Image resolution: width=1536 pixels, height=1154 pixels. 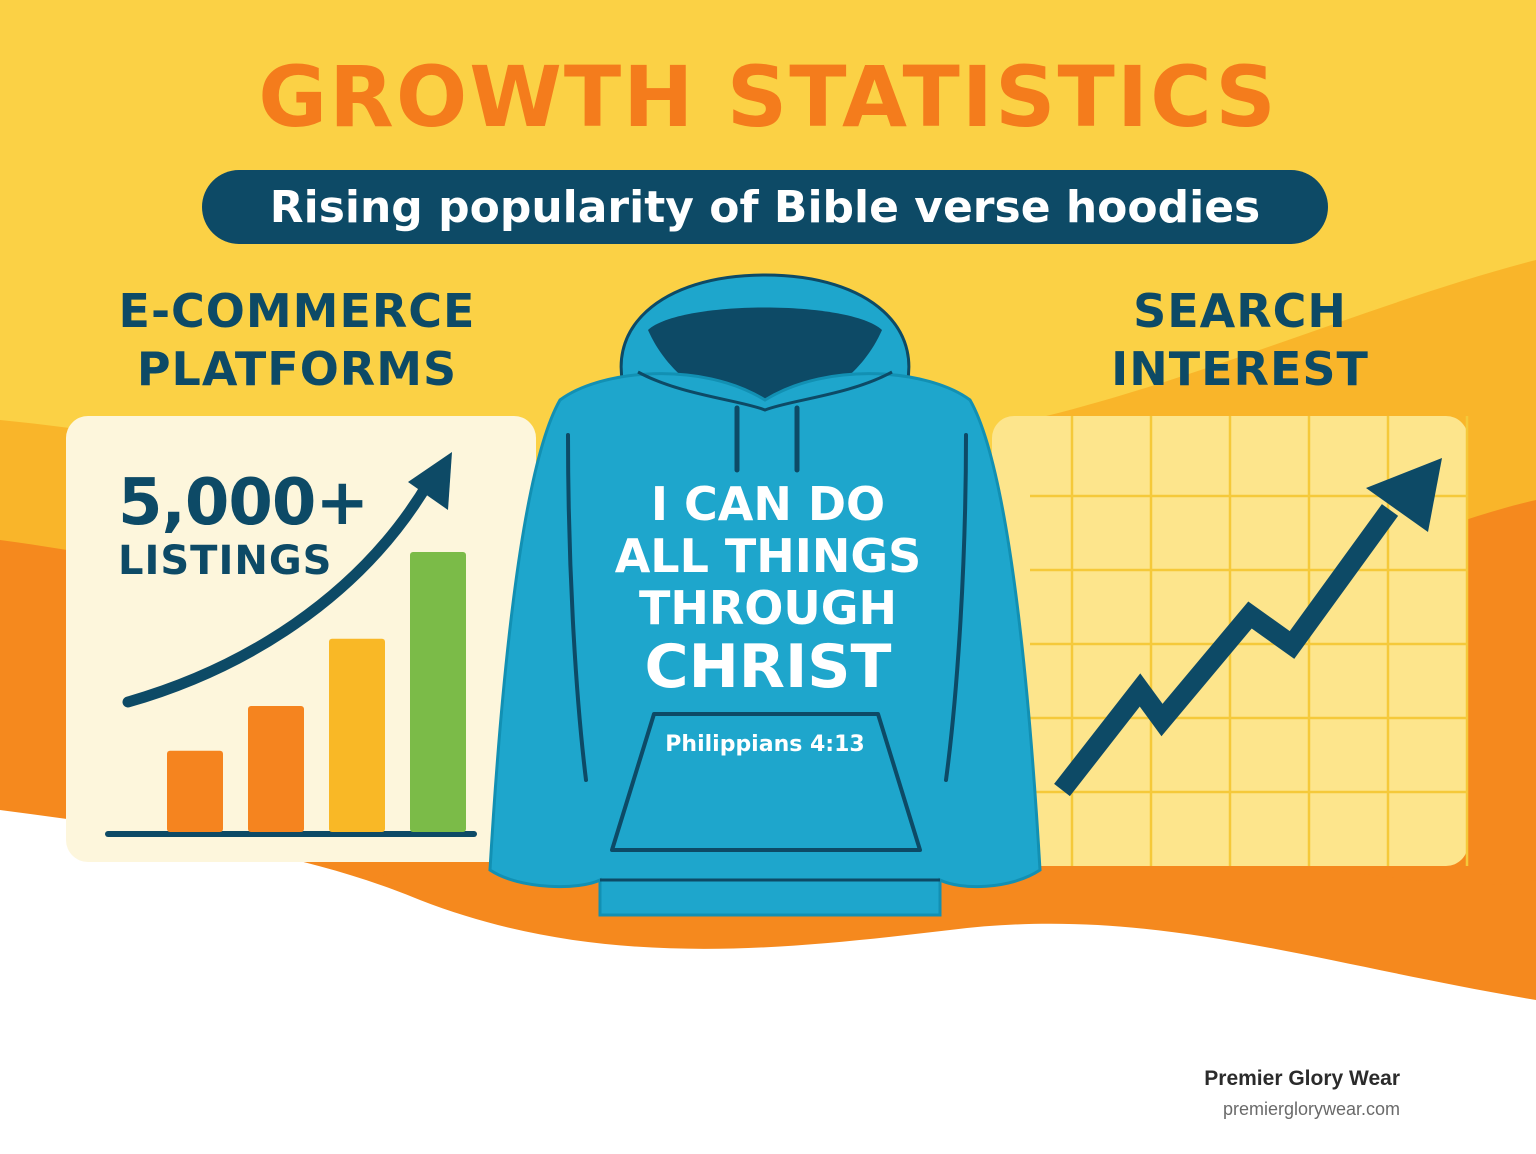 I want to click on listings-label: LISTINGS, so click(x=225, y=561).